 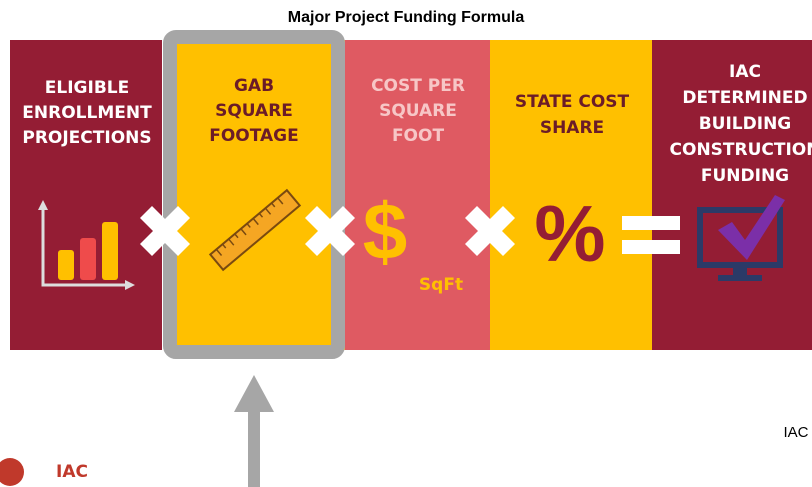 I want to click on panel-enrollment, so click(x=86, y=195).